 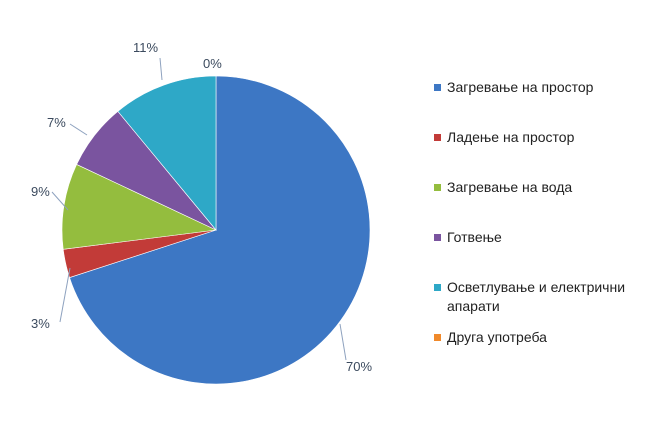 I want to click on legend-label-1: Ладење на простор, so click(x=511, y=137).